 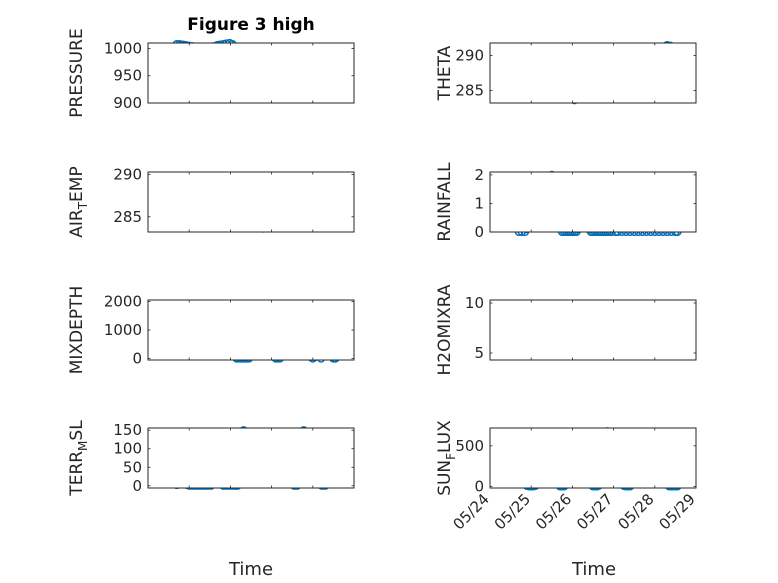 I want to click on y-axis-label: TERRMSL, so click(x=78, y=458).